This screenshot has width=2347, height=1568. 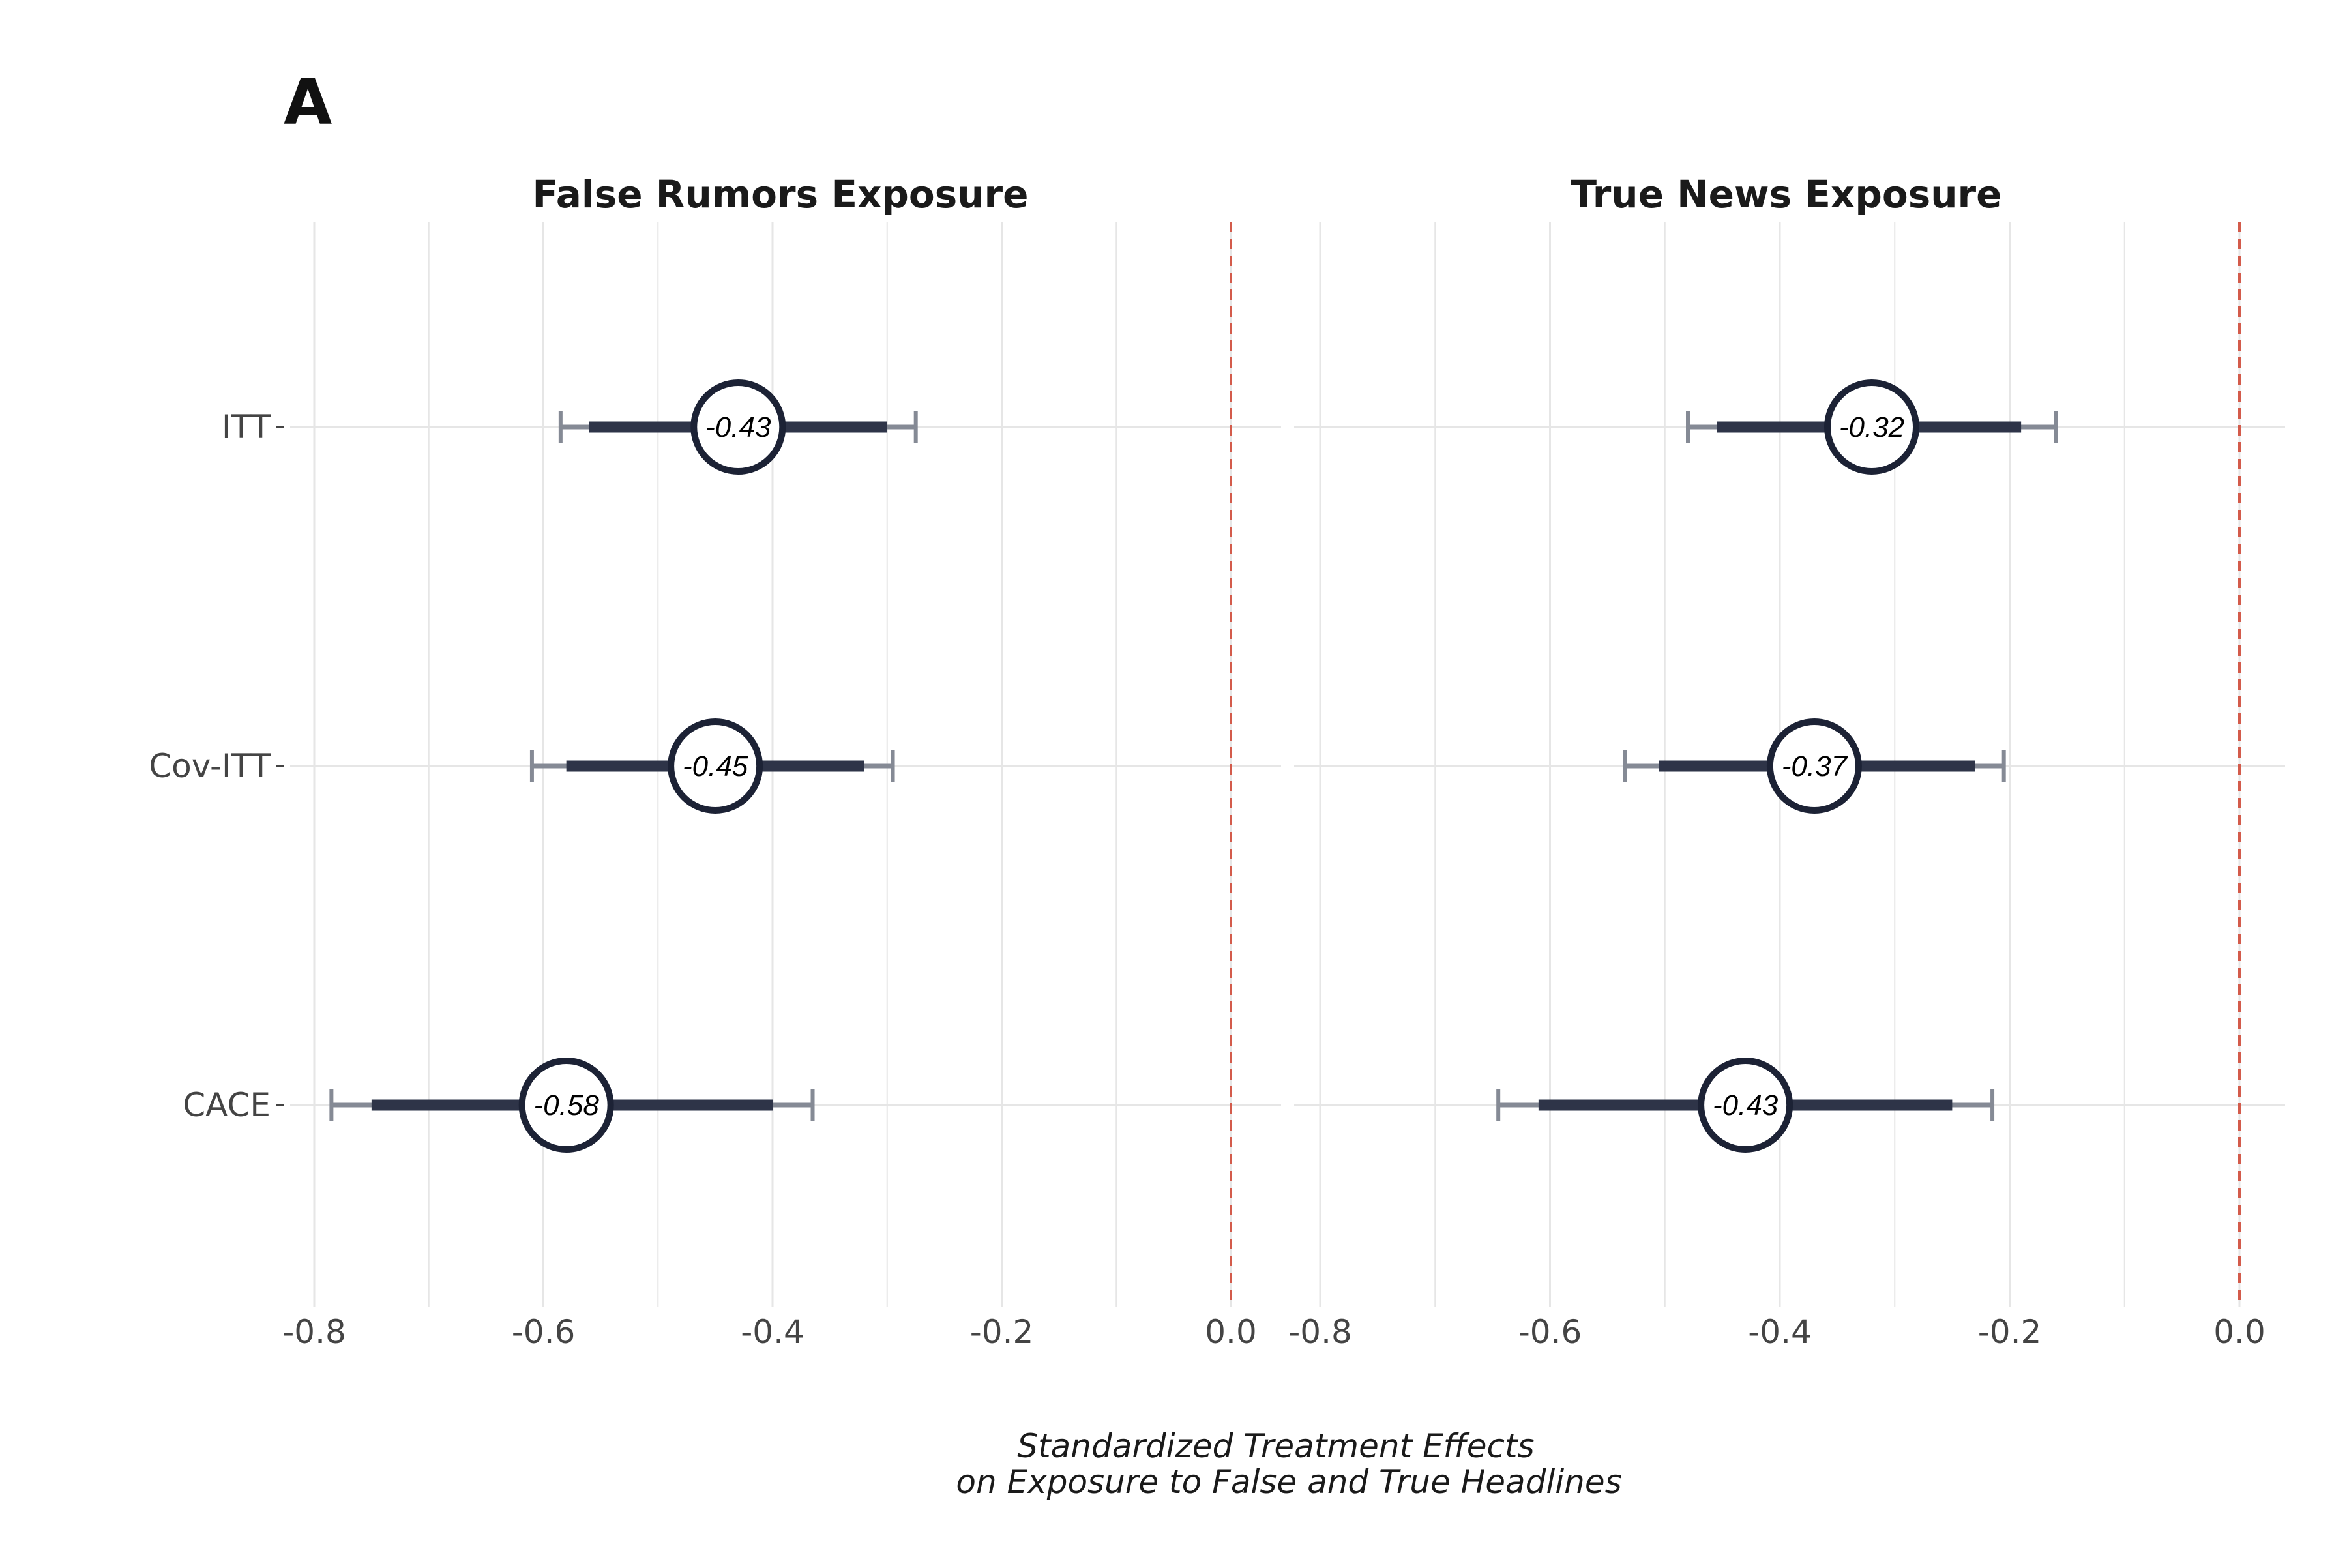 I want to click on estimate-cov-itt: -0.37, so click(x=1814, y=766).